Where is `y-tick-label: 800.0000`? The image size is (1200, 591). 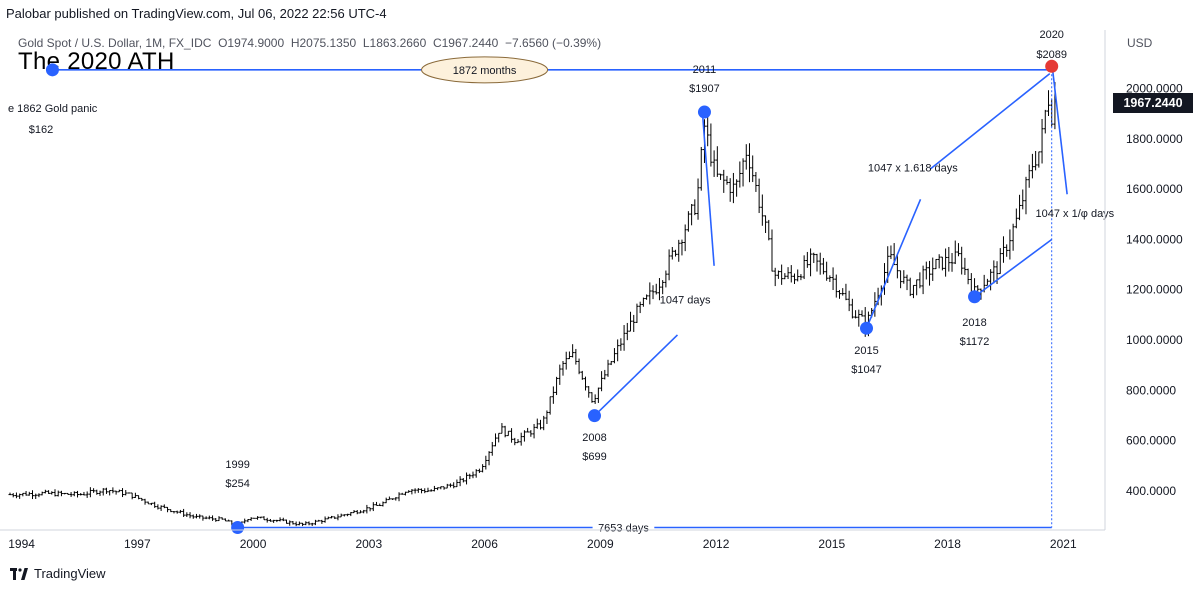 y-tick-label: 800.0000 is located at coordinates (1151, 390).